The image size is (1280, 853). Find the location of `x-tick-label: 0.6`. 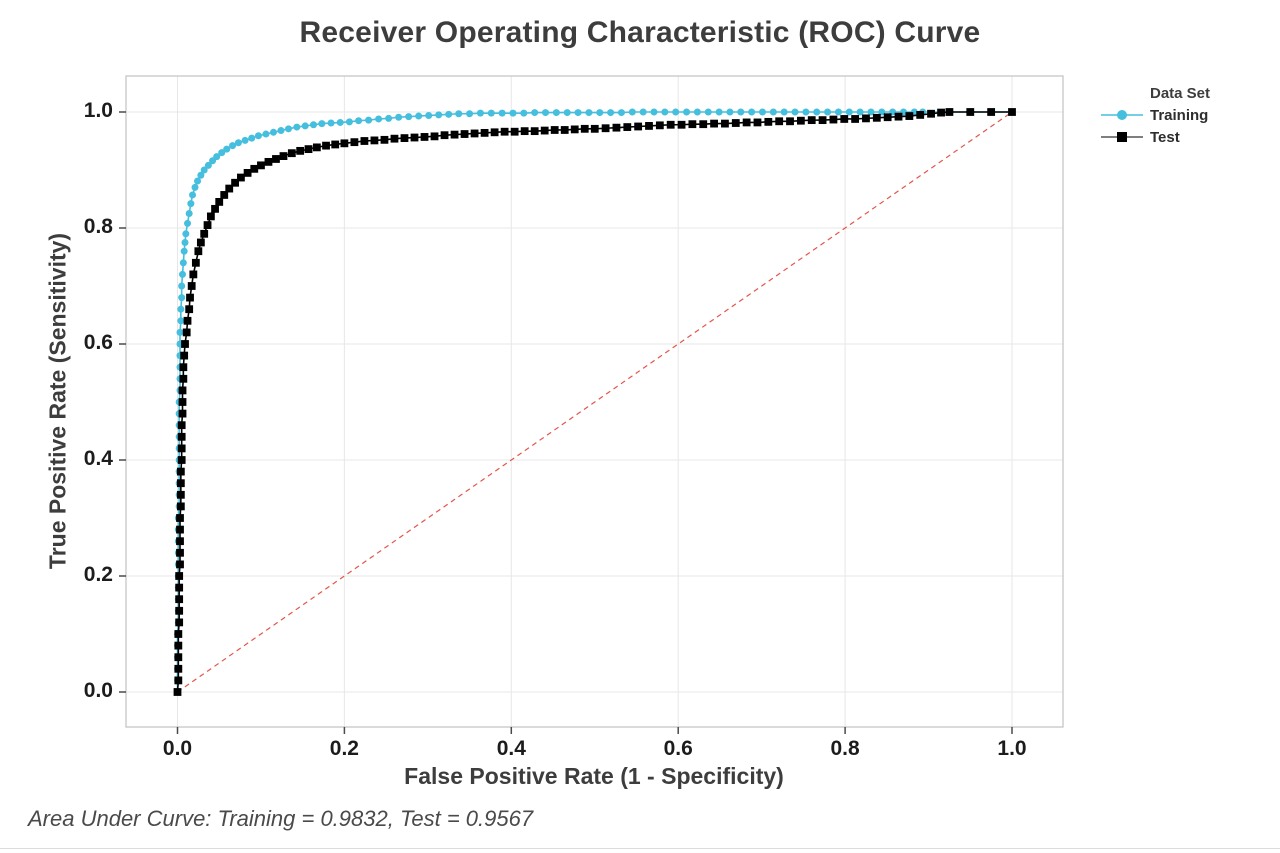

x-tick-label: 0.6 is located at coordinates (678, 748).